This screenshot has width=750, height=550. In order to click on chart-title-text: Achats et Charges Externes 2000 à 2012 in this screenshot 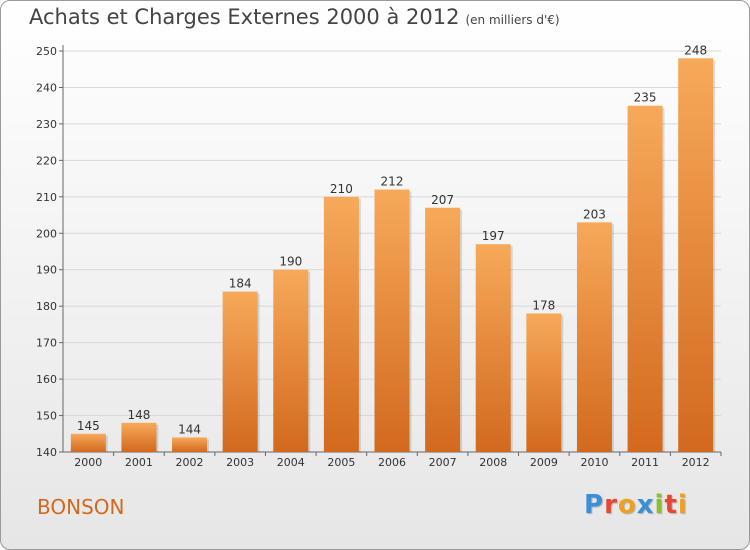, I will do `click(244, 17)`.